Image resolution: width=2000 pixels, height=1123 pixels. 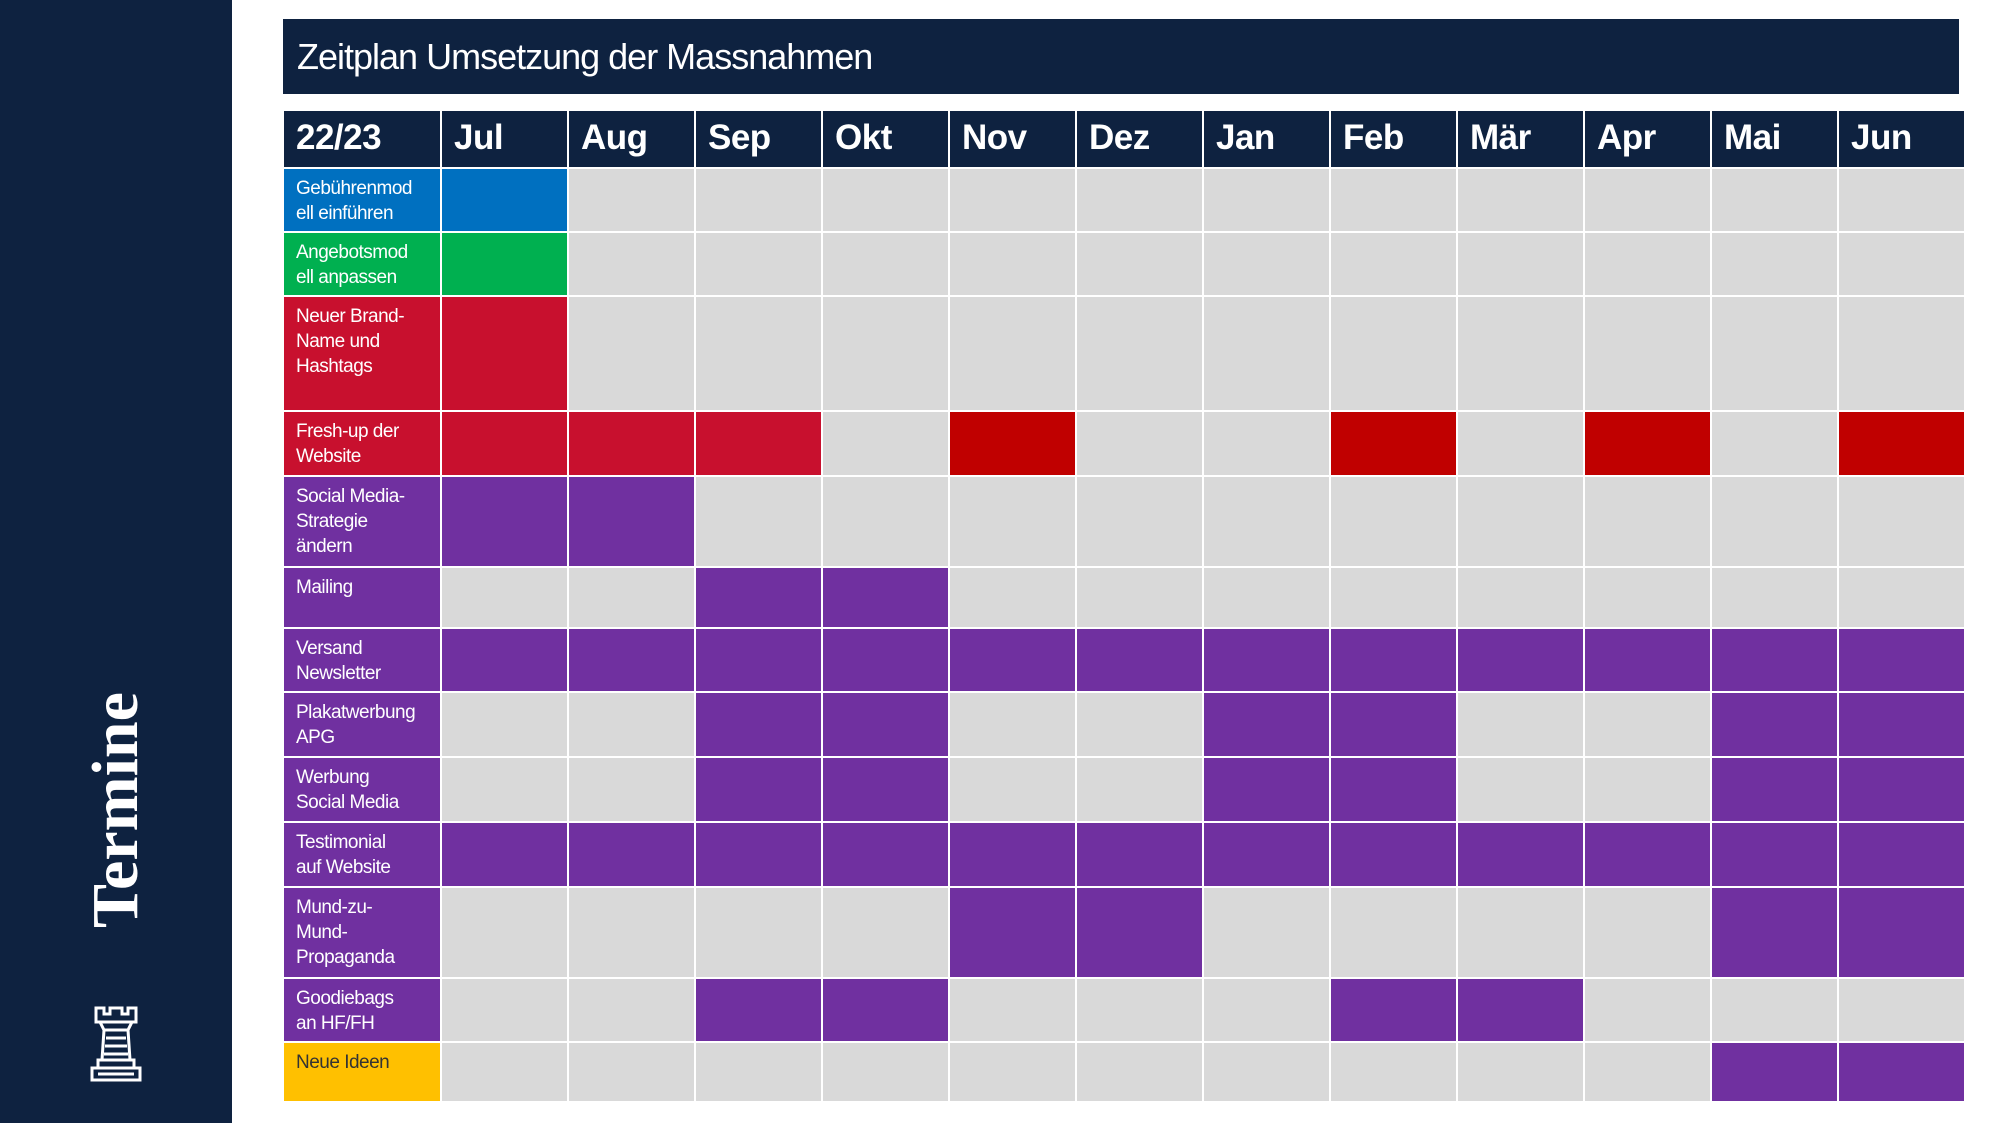 What do you see at coordinates (362, 1072) in the screenshot?
I see `row-label: Neue Ideen` at bounding box center [362, 1072].